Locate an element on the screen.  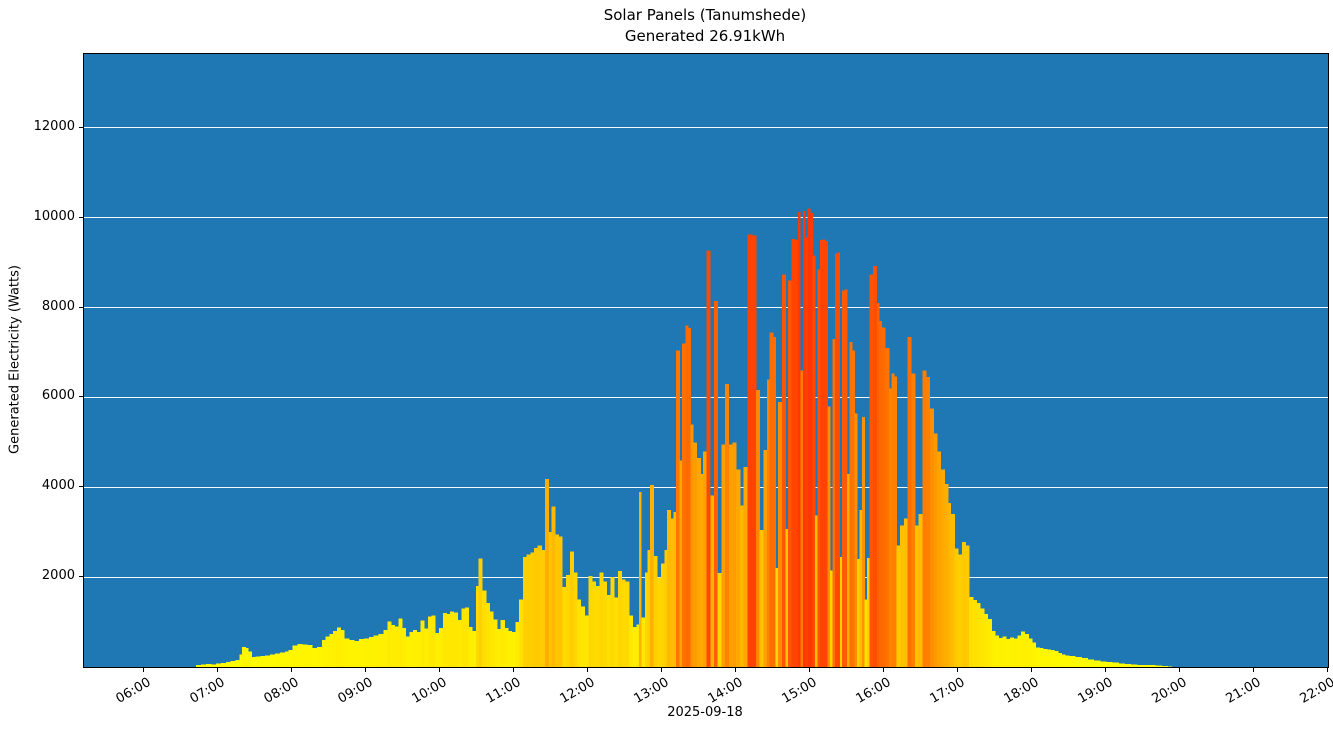
y-tick-2000: 2000 is located at coordinates (58, 576).